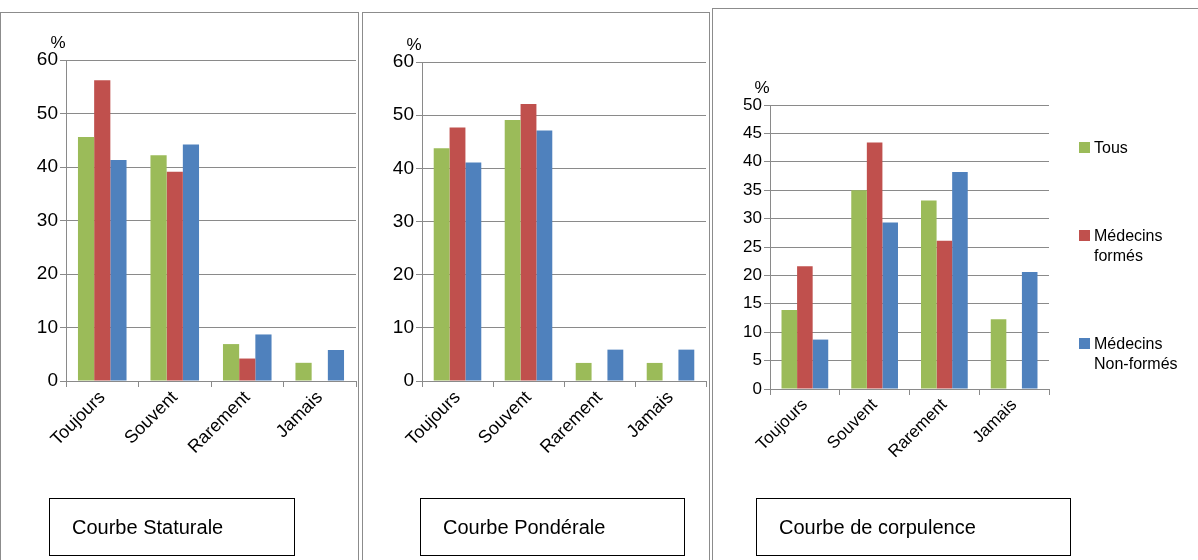 The image size is (1198, 560). What do you see at coordinates (752, 133) in the screenshot?
I see `y-tick-label: 45` at bounding box center [752, 133].